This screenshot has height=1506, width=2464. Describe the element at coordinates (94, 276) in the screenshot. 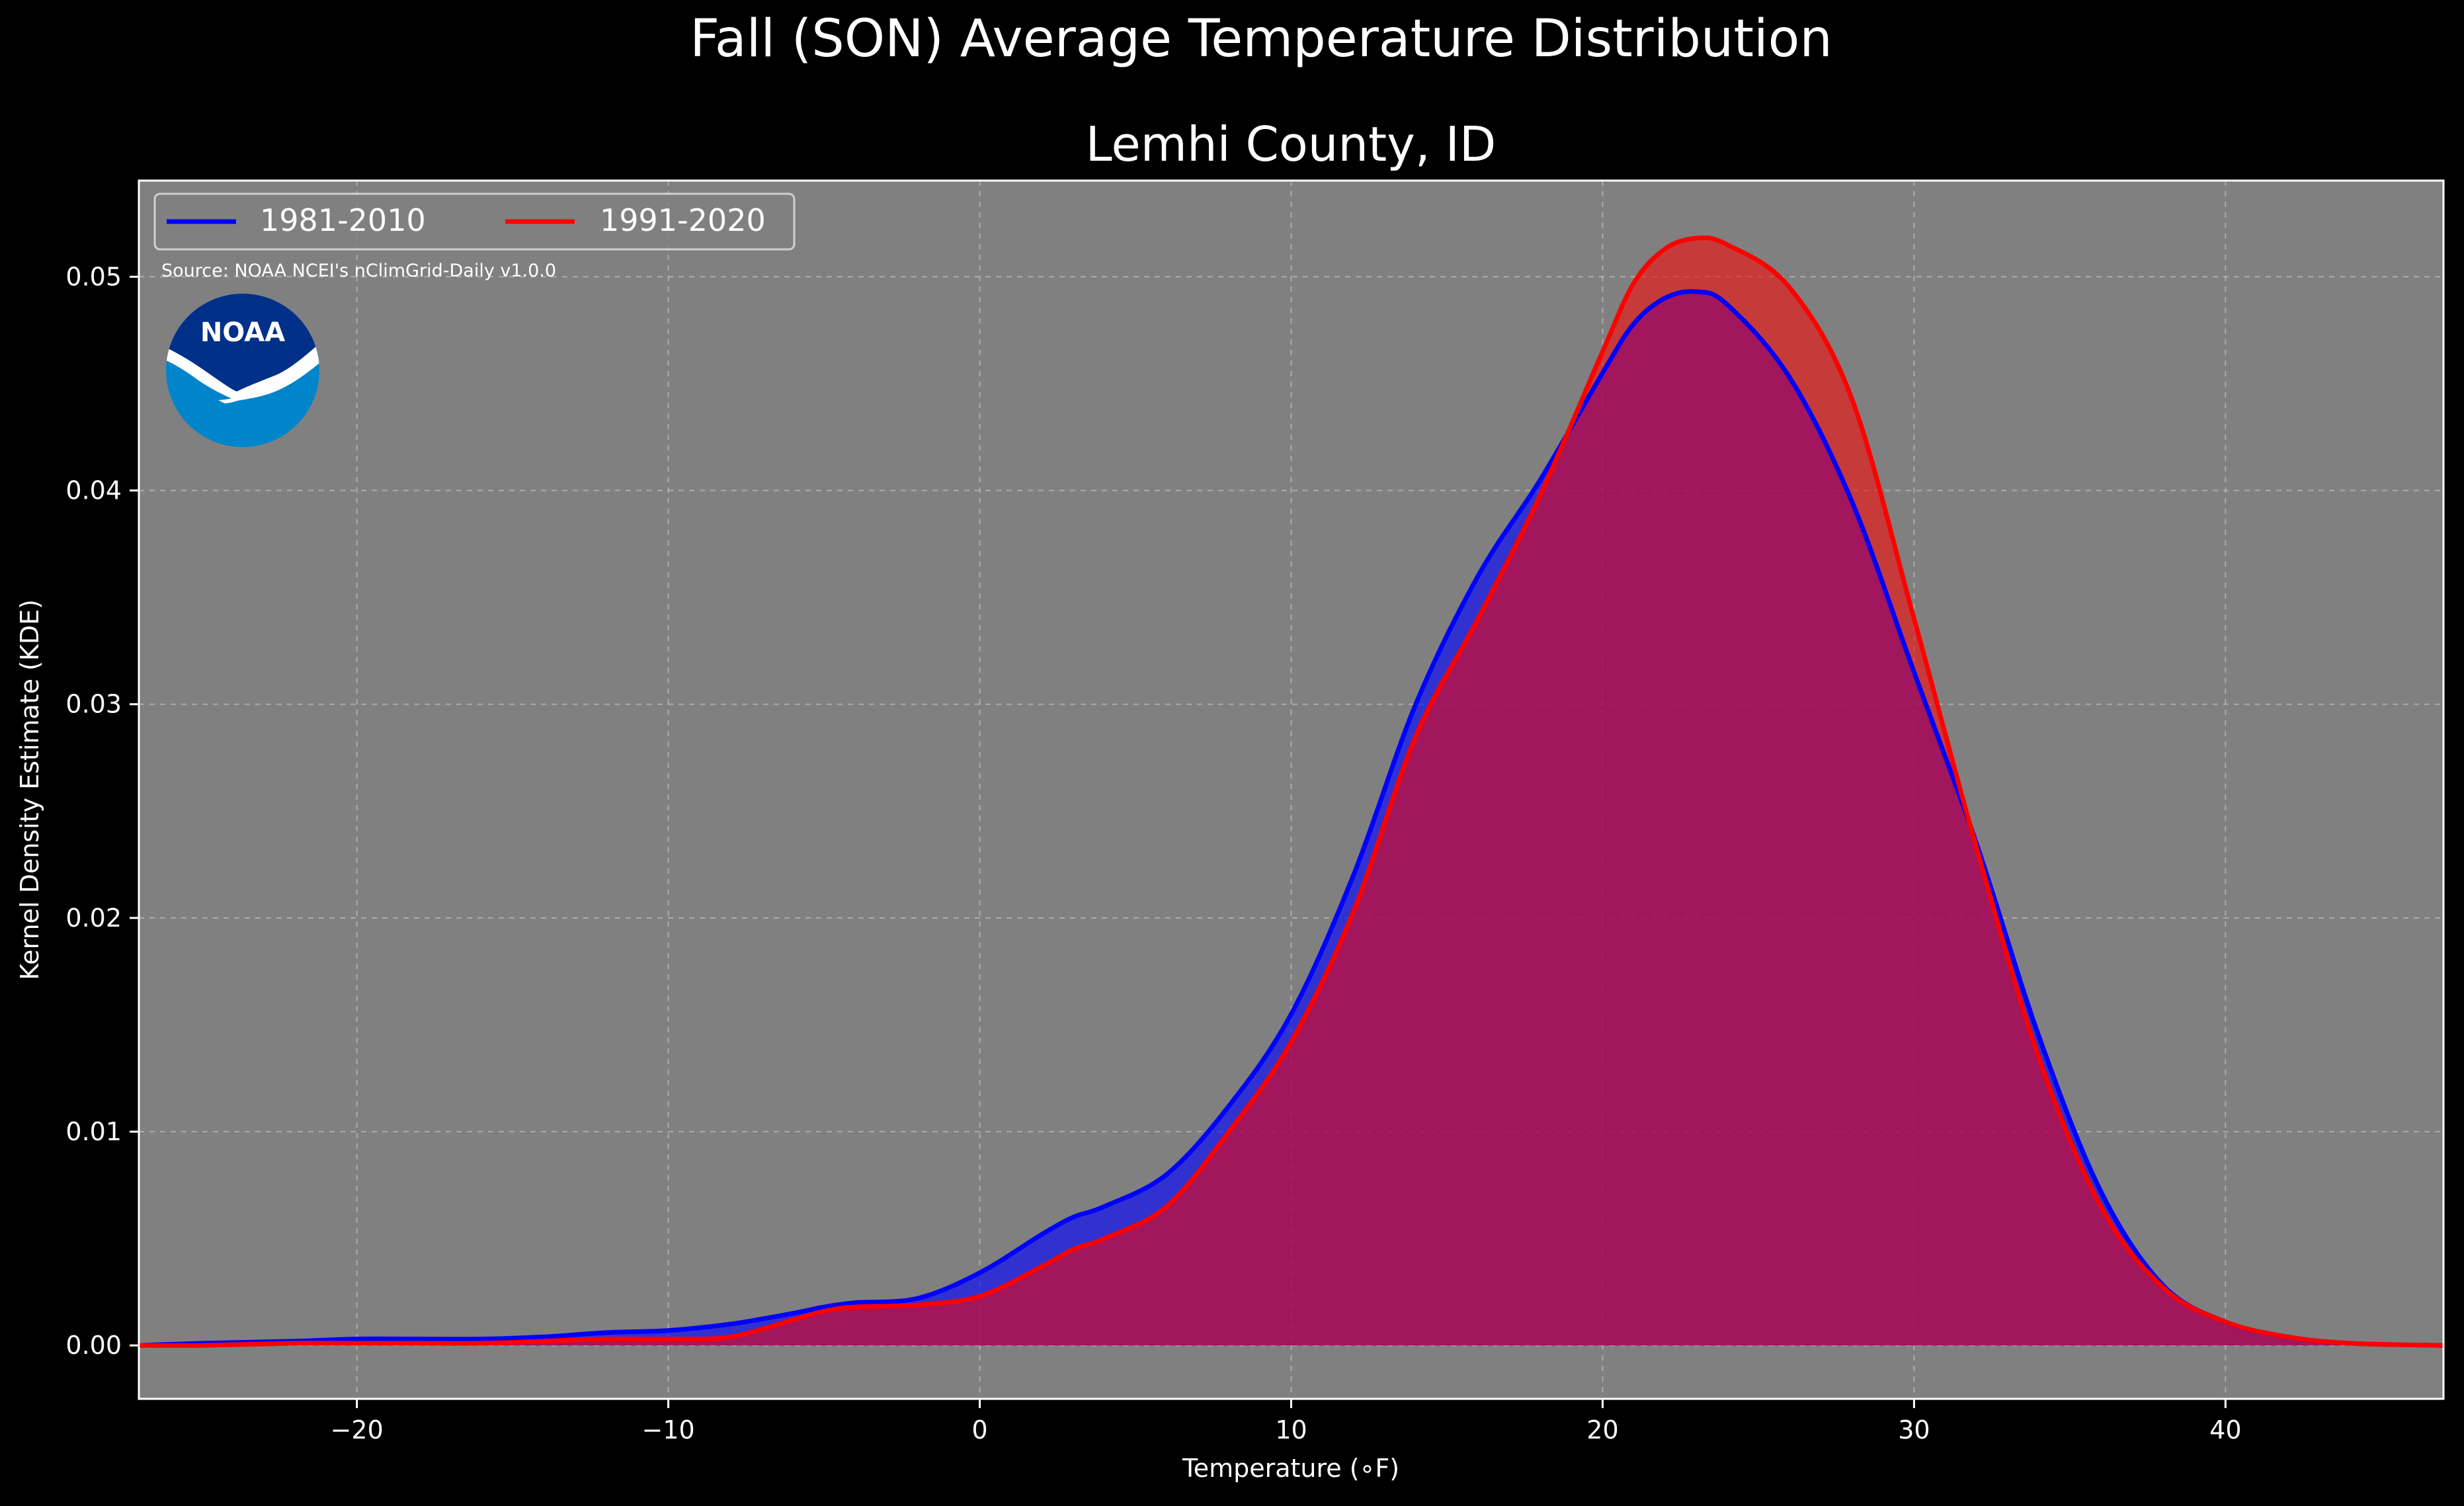

I see `y-tick-label-5: 0.05` at that location.